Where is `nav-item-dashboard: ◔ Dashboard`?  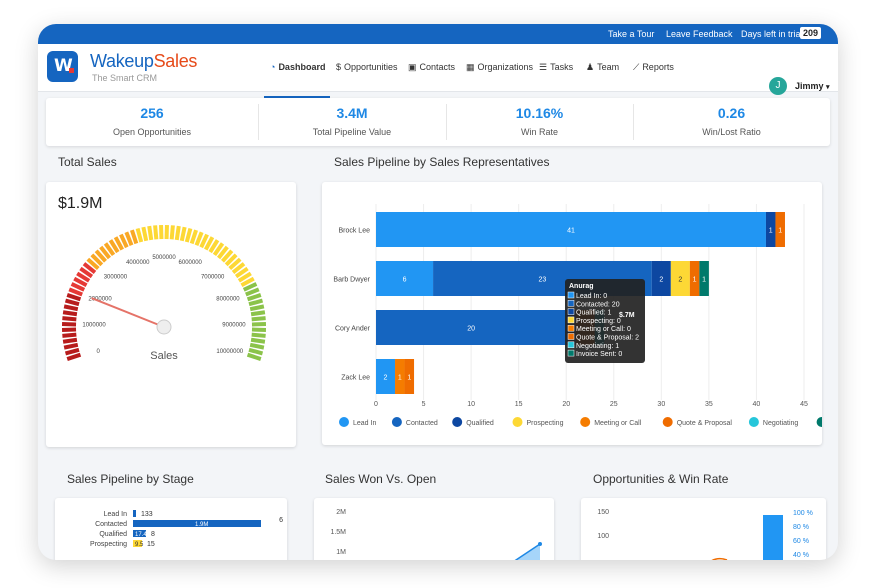
nav-item-dashboard: ◔ Dashboard is located at coordinates (297, 67).